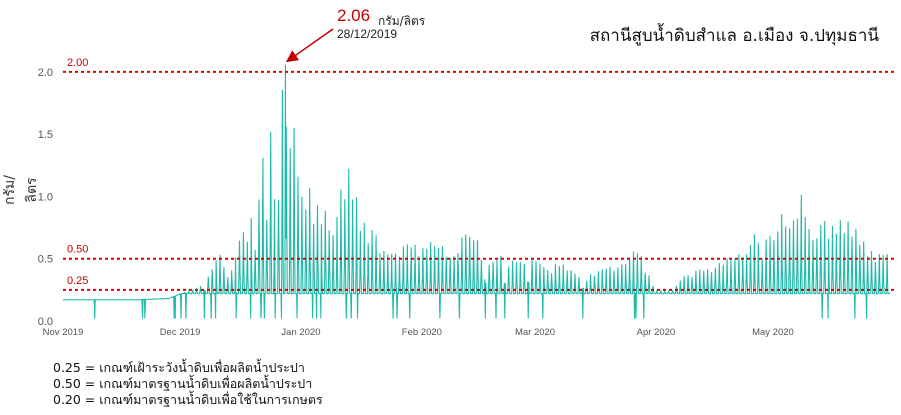 The width and height of the screenshot is (901, 415). I want to click on peak-unit-label: กรัม/ลิตร, so click(402, 21).